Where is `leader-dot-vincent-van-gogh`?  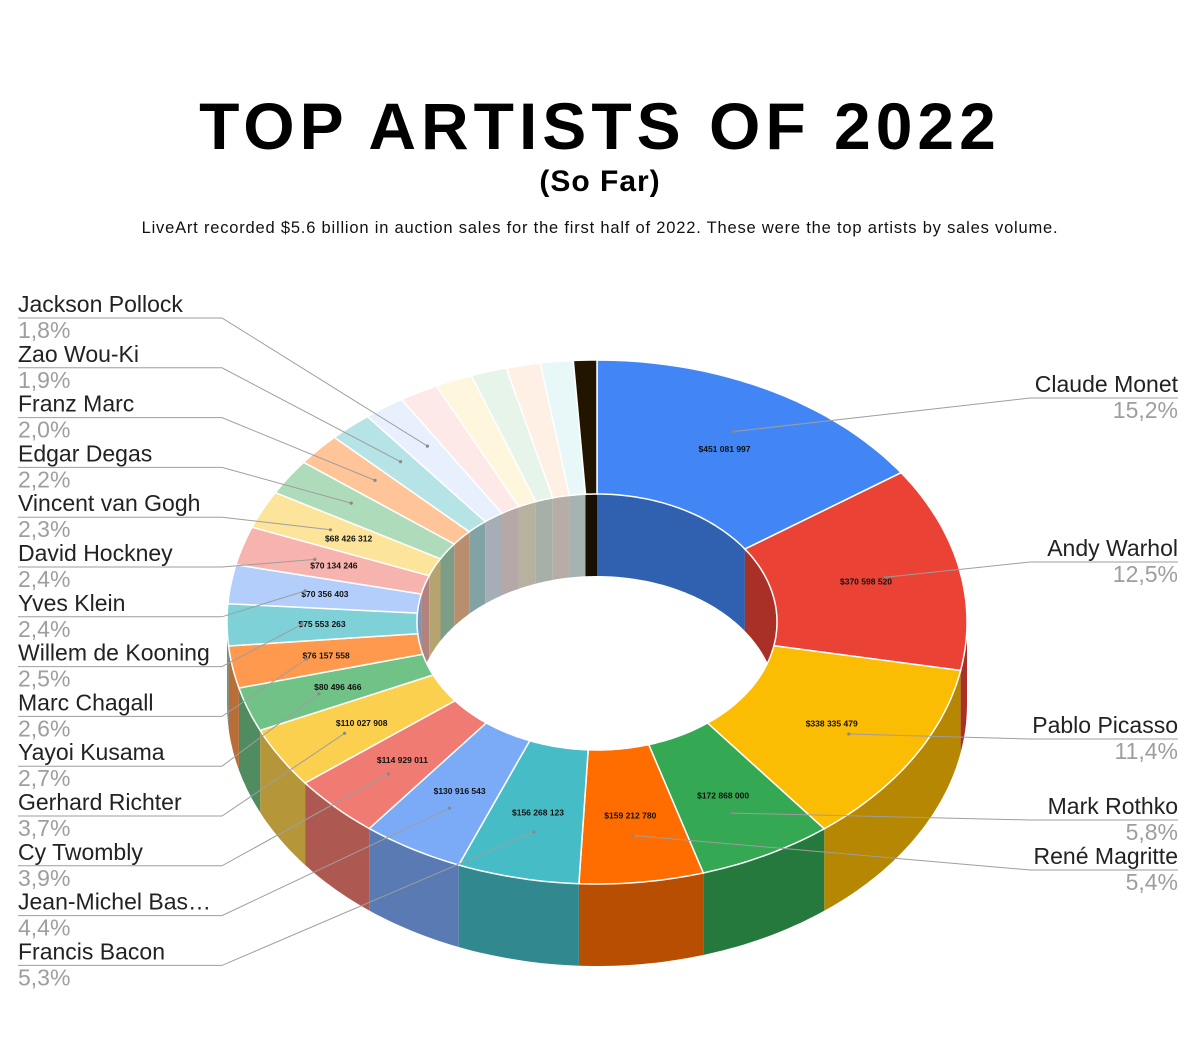 leader-dot-vincent-van-gogh is located at coordinates (330, 530).